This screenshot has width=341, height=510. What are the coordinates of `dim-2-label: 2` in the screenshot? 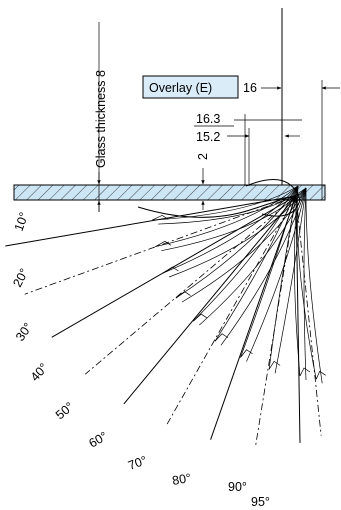 It's located at (203, 156).